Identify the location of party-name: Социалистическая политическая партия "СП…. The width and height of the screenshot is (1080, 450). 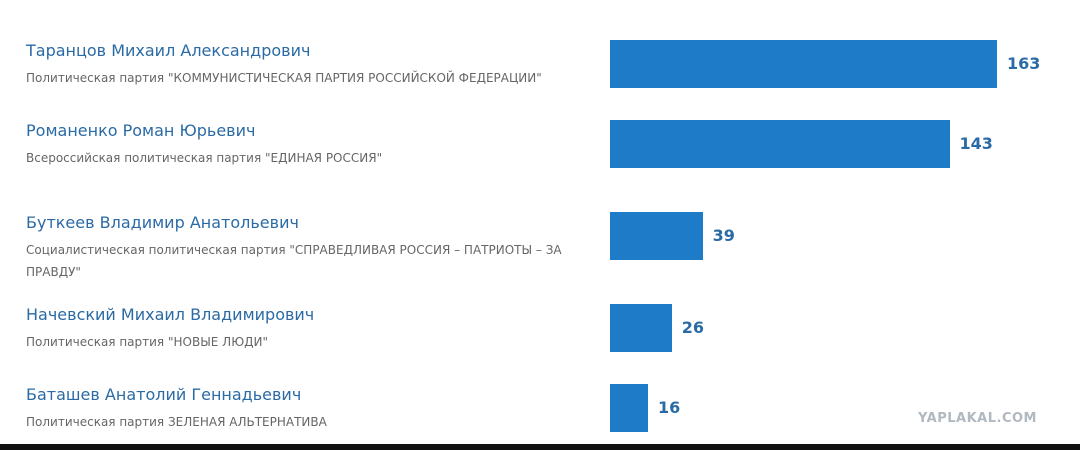
(294, 261).